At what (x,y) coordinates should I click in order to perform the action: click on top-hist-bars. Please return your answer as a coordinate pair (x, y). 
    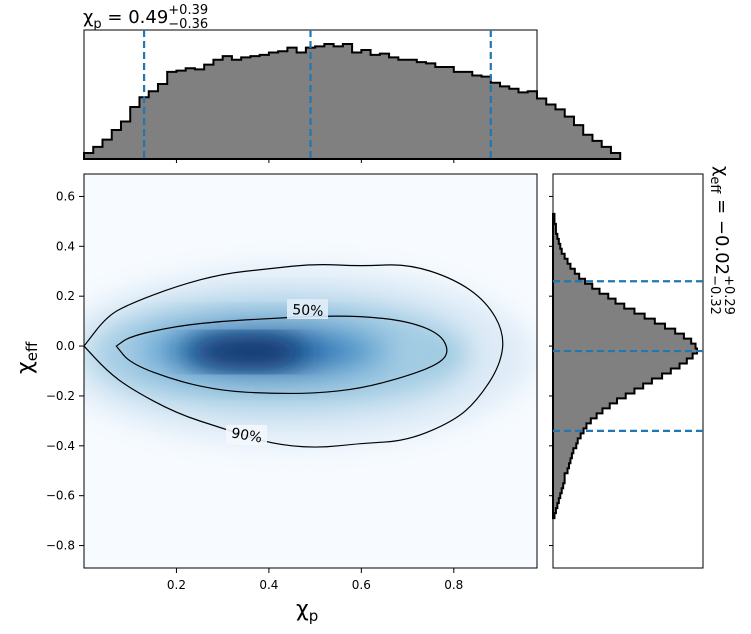
    Looking at the image, I should click on (352, 101).